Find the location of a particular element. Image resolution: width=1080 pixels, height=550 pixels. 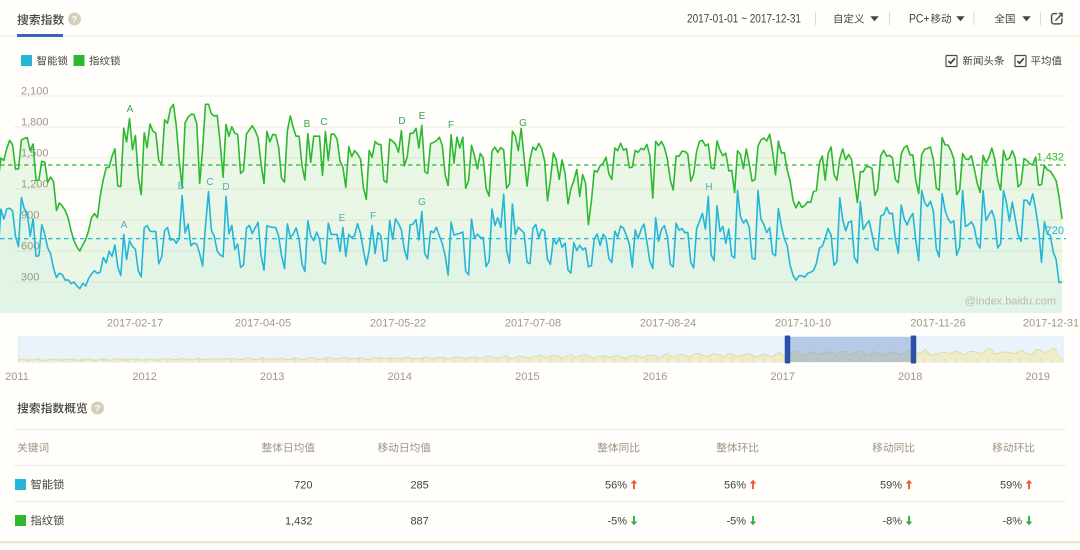

svg-text: 2017-01-01 ~ 2017-12-31 is located at coordinates (744, 19).